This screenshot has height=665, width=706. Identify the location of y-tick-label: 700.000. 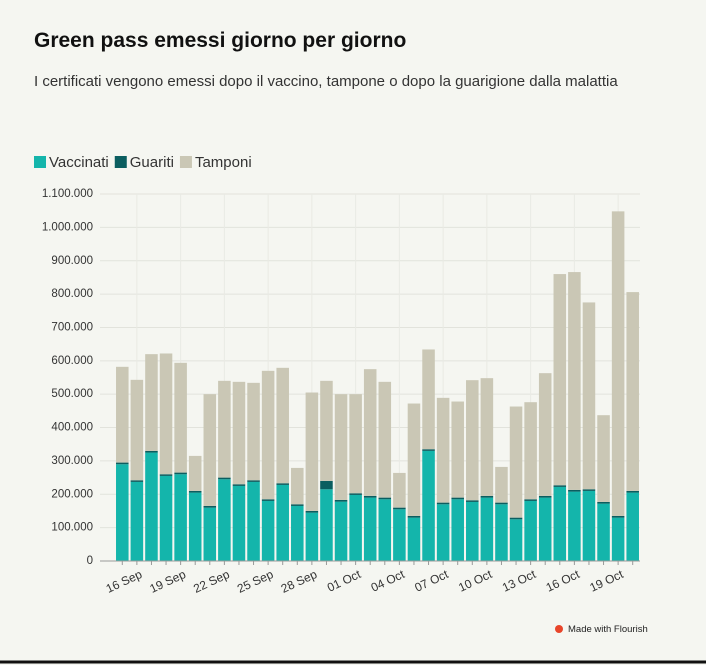
(72, 327).